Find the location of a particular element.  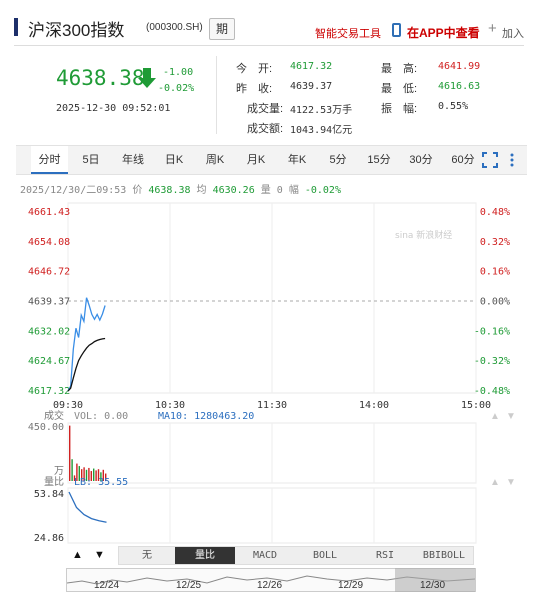

volume-up-icon: ▲ is located at coordinates (495, 416).